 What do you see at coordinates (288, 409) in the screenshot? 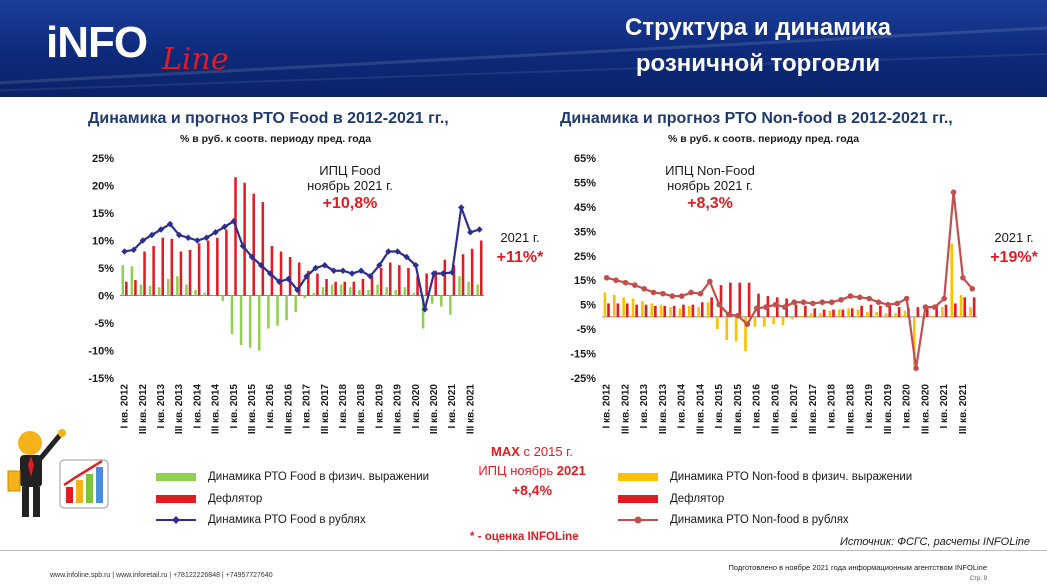
I see `x-tick-label: III кв. 2016` at bounding box center [288, 409].